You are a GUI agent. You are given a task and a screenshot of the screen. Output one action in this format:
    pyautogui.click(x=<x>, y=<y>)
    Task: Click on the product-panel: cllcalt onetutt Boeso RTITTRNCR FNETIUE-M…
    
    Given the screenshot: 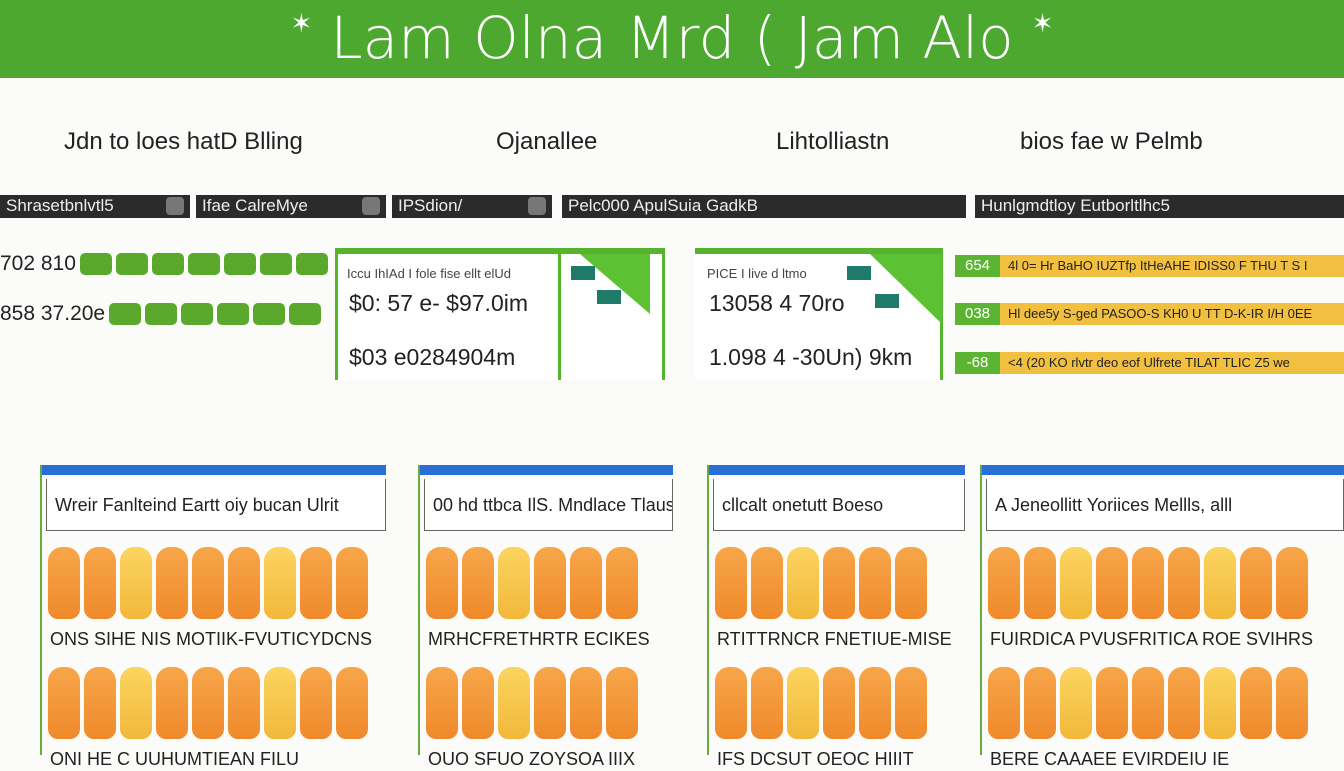 What is the action you would take?
    pyautogui.click(x=836, y=617)
    